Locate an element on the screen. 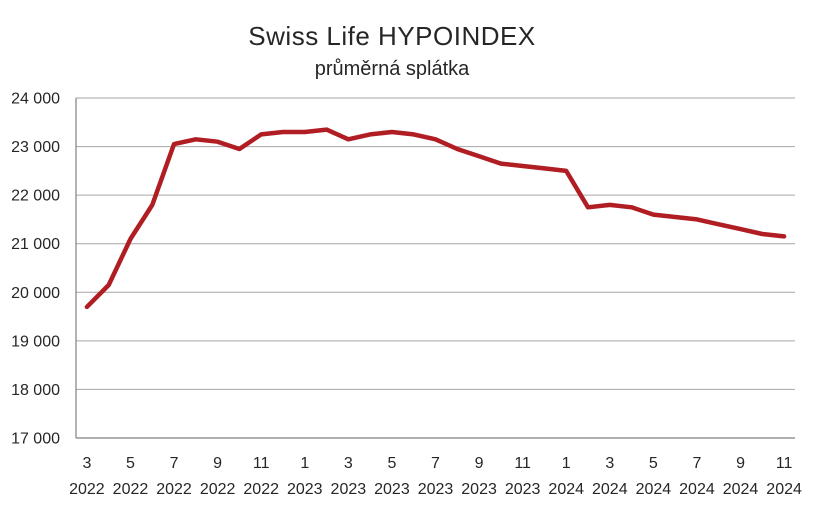 The height and width of the screenshot is (510, 821). y-tick-label: 17 000 is located at coordinates (35, 439).